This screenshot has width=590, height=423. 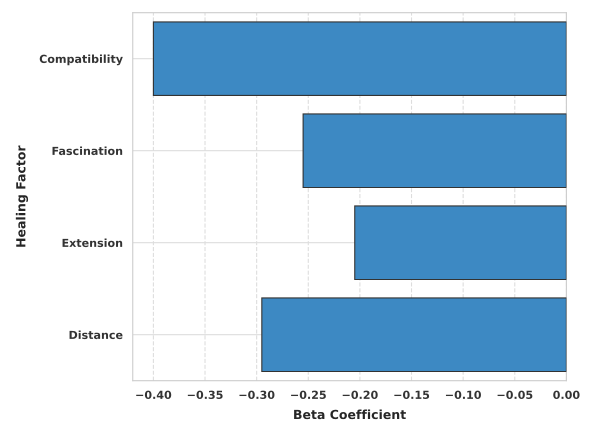 I want to click on y-tick-label: Distance, so click(x=96, y=335).